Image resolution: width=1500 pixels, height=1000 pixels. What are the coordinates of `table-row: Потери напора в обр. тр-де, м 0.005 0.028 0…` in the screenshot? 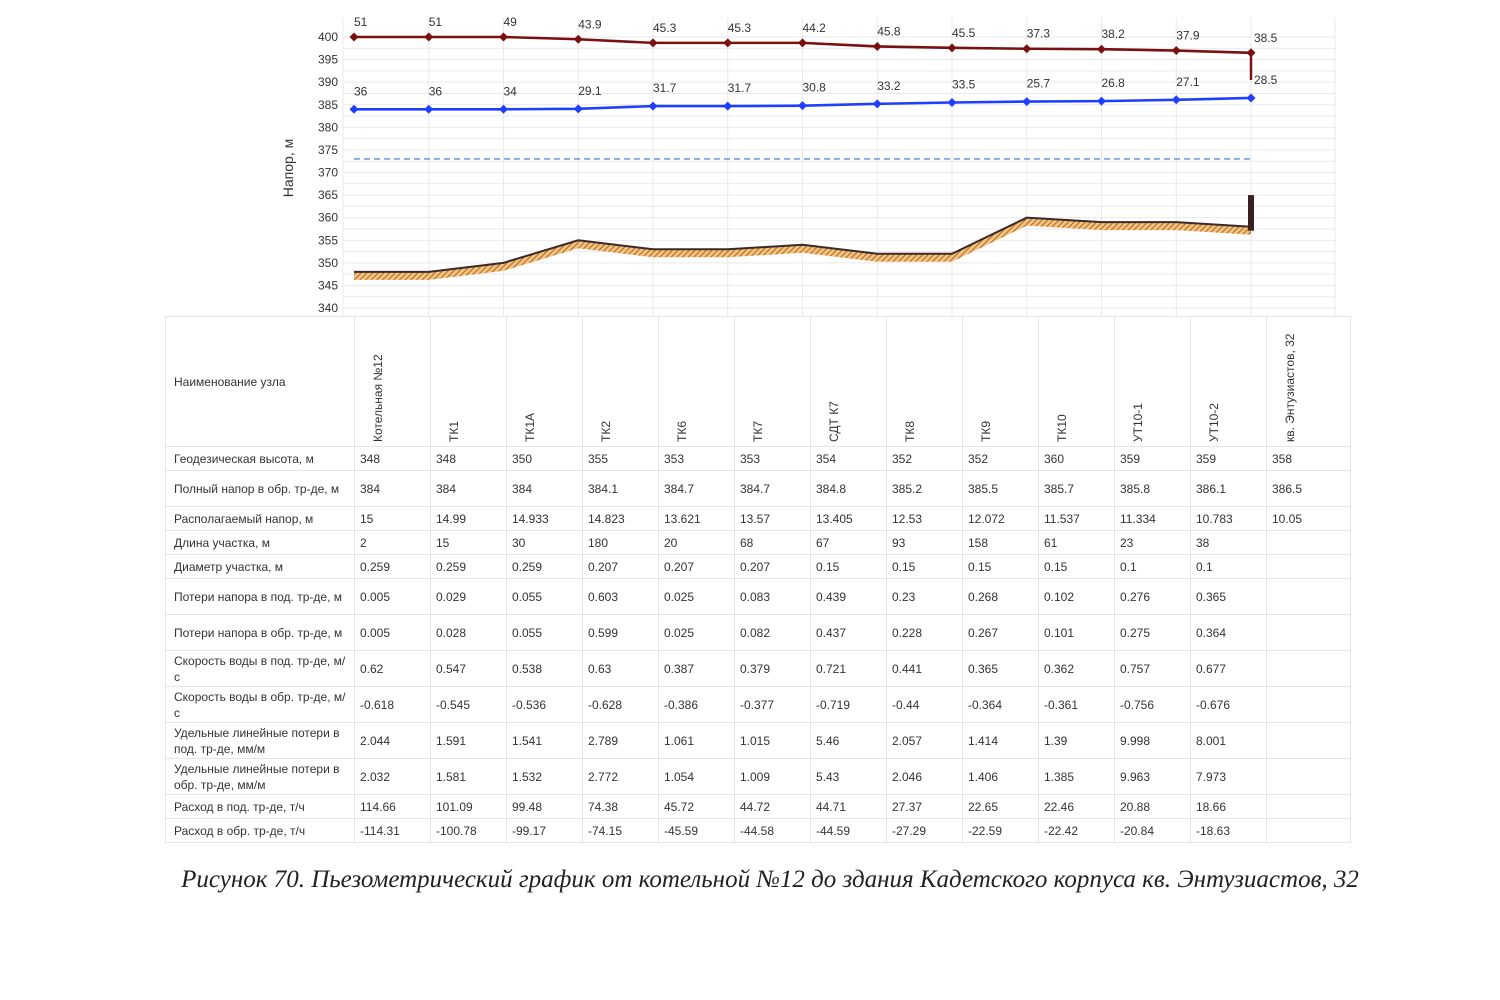 It's located at (758, 632).